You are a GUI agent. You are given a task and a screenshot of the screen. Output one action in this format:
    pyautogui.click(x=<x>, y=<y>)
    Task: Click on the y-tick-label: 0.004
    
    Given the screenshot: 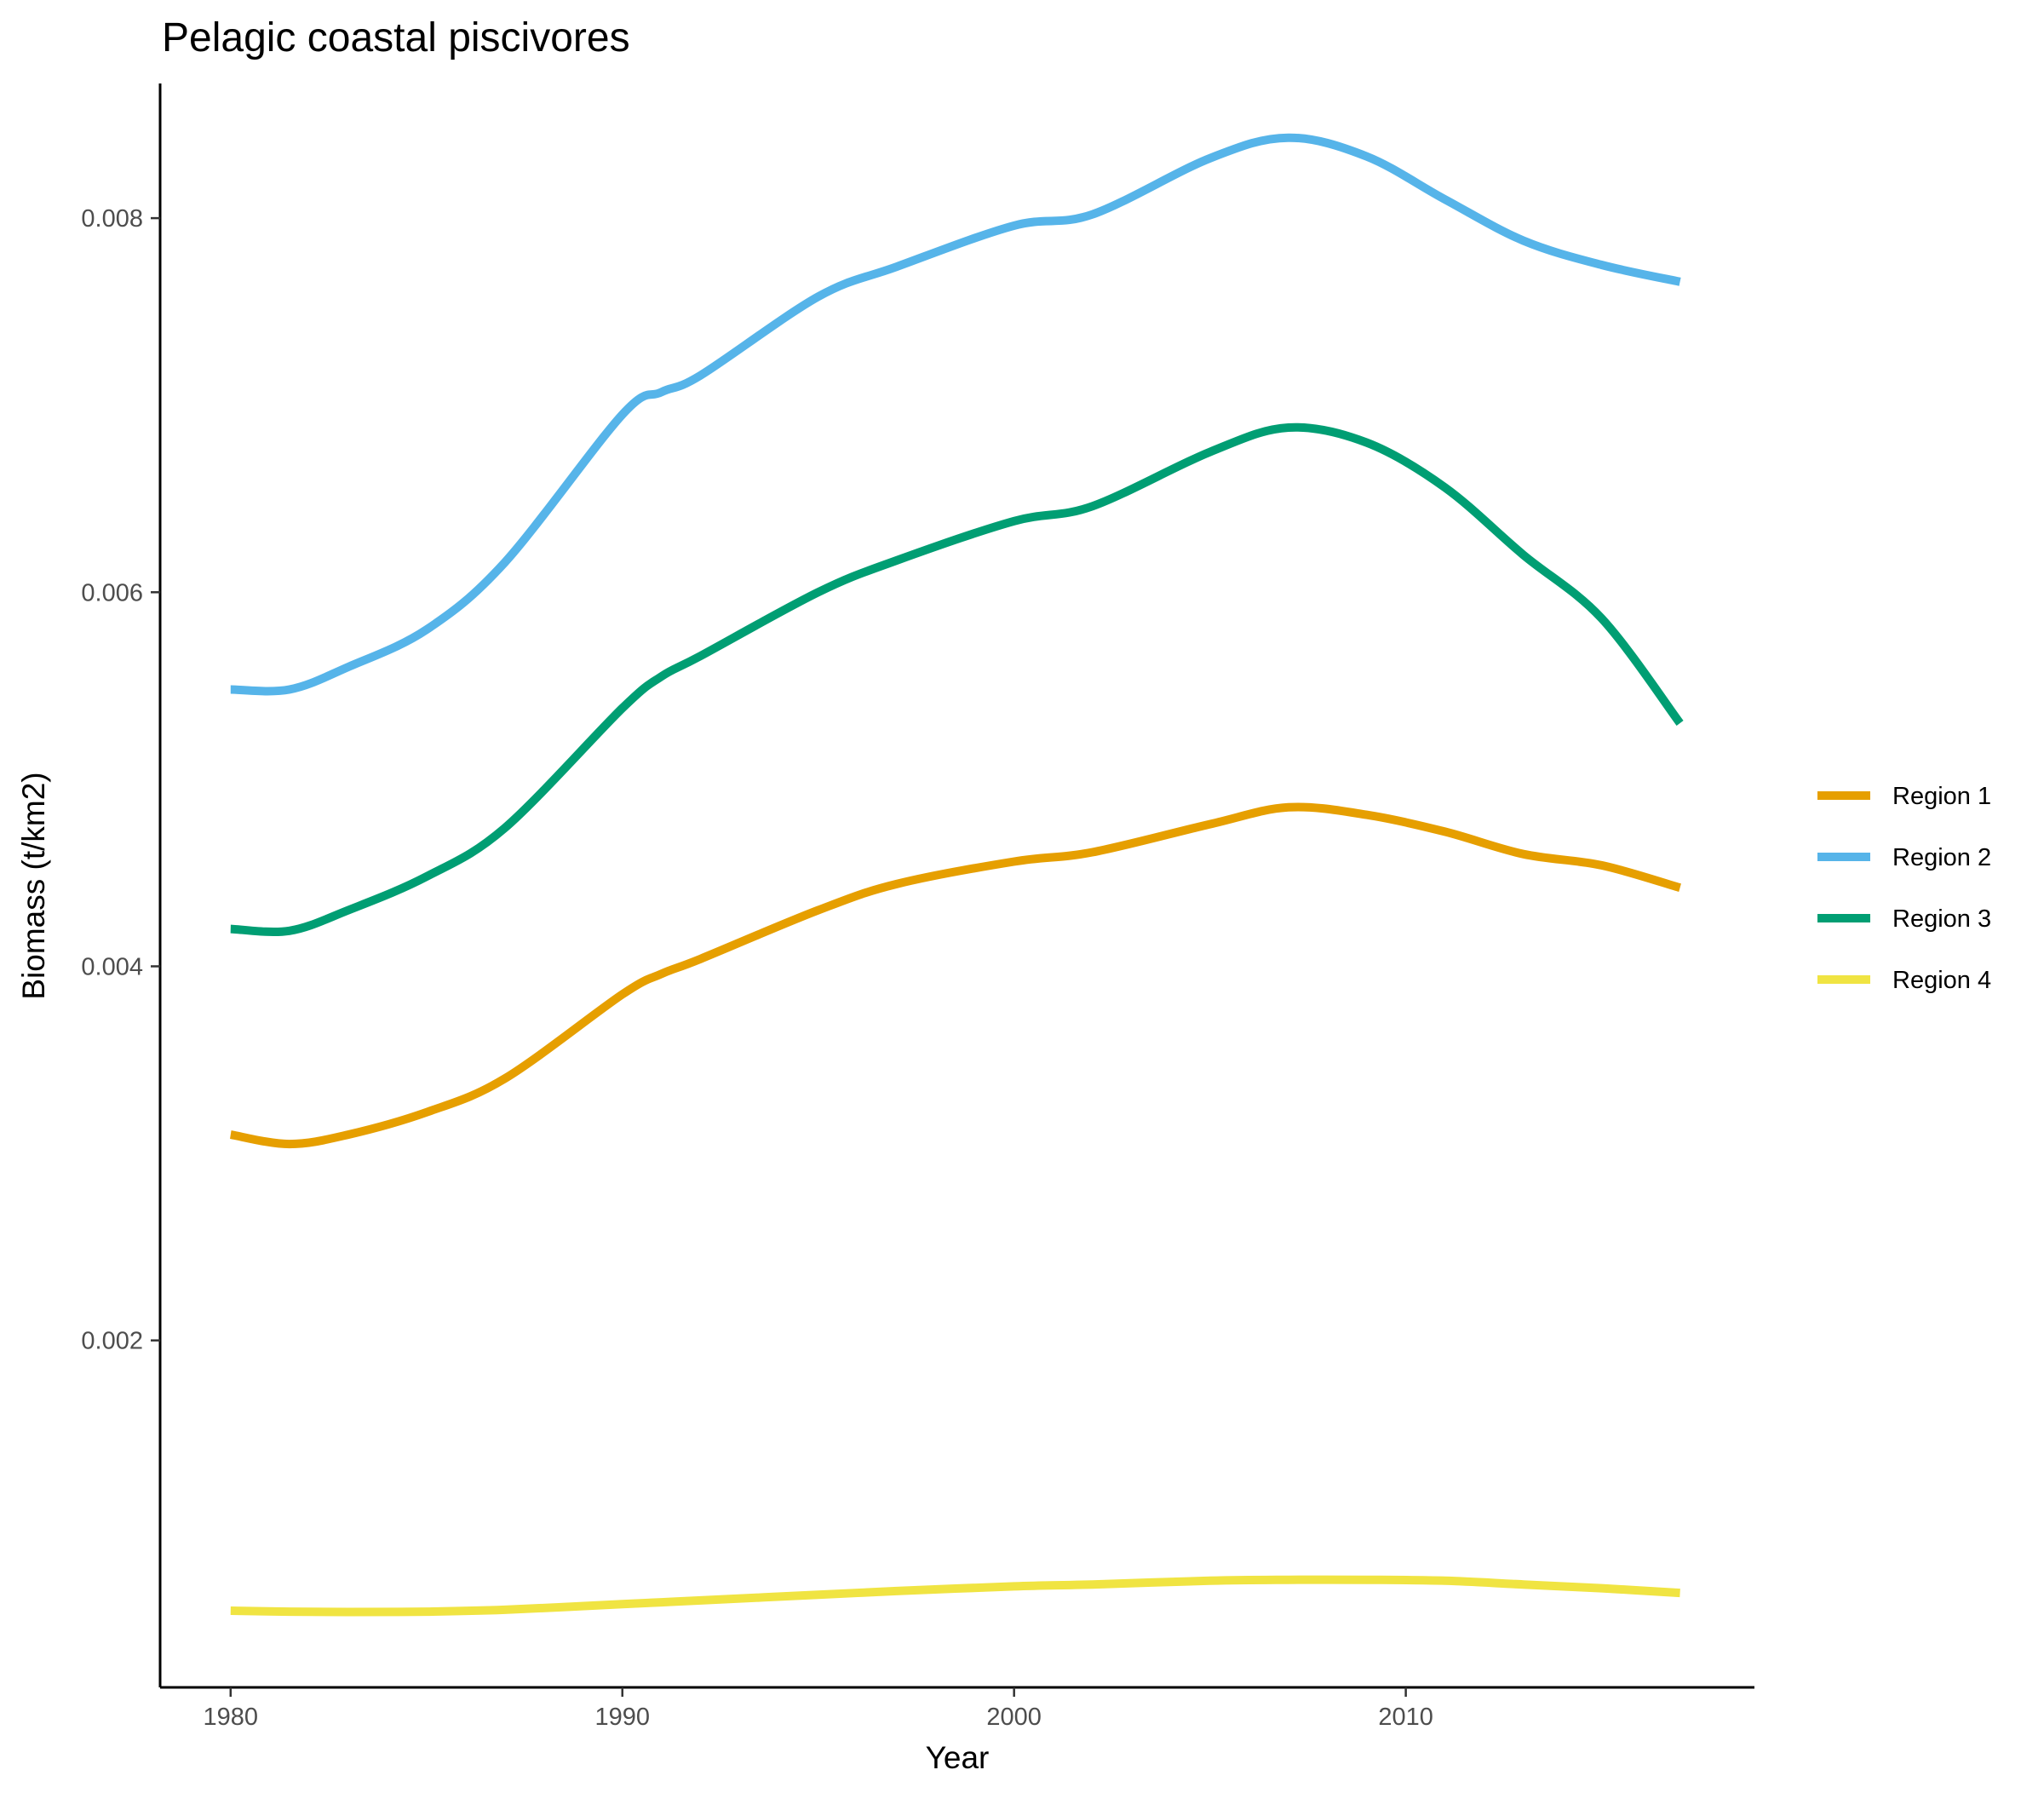 What is the action you would take?
    pyautogui.click(x=112, y=967)
    